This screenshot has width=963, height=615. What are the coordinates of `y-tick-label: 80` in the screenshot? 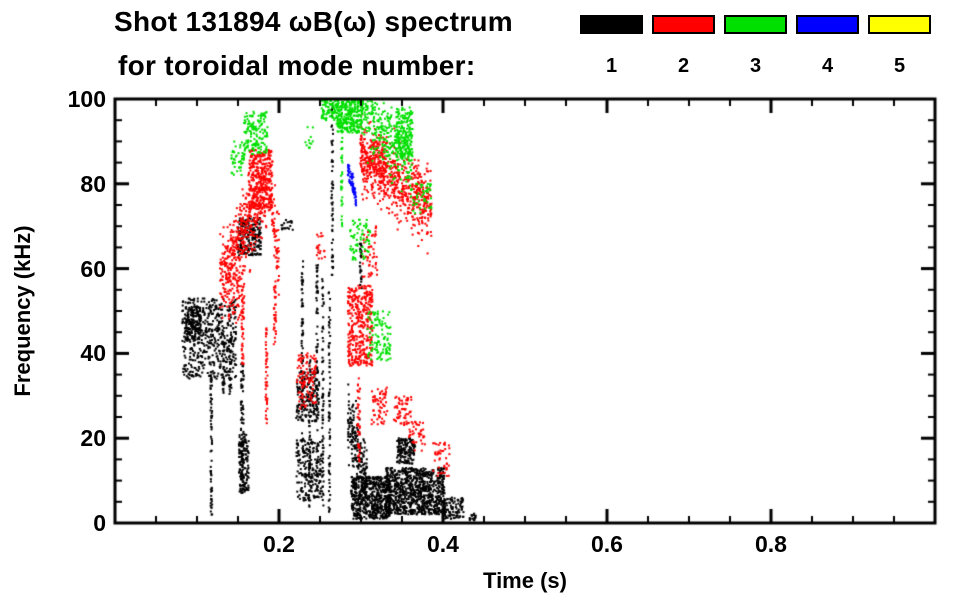 It's located at (93, 183).